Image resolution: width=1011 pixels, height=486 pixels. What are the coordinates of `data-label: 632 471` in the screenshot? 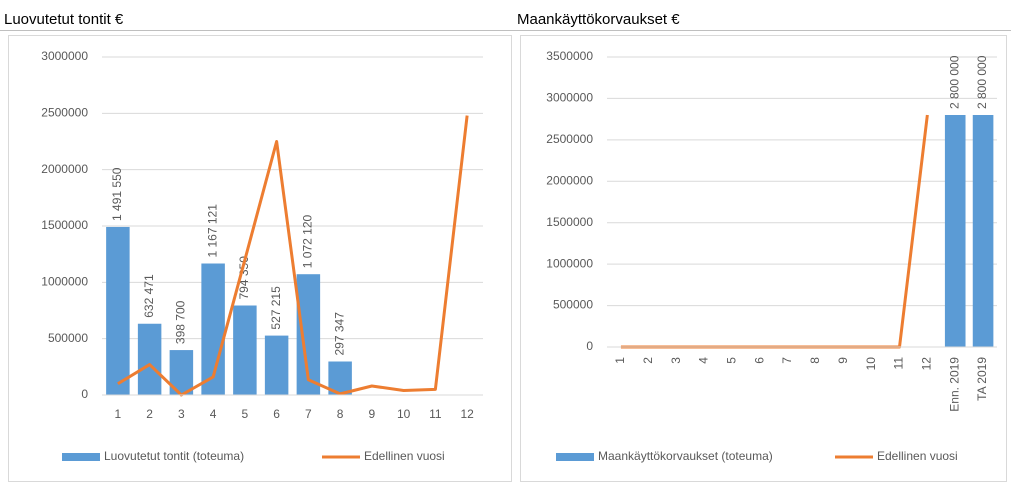 It's located at (149, 296).